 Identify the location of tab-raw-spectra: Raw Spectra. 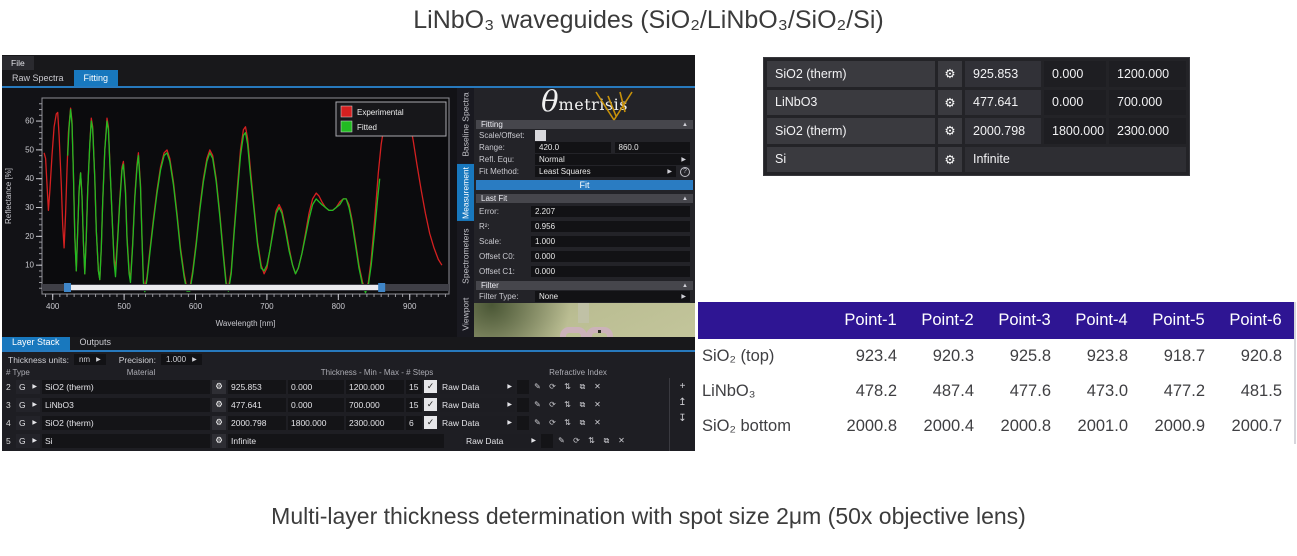
(38, 78).